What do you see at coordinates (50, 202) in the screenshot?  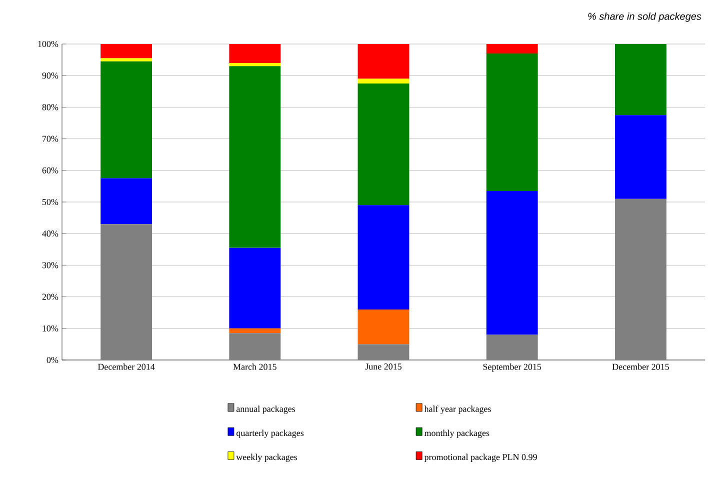 I see `y-tick-label: 50%` at bounding box center [50, 202].